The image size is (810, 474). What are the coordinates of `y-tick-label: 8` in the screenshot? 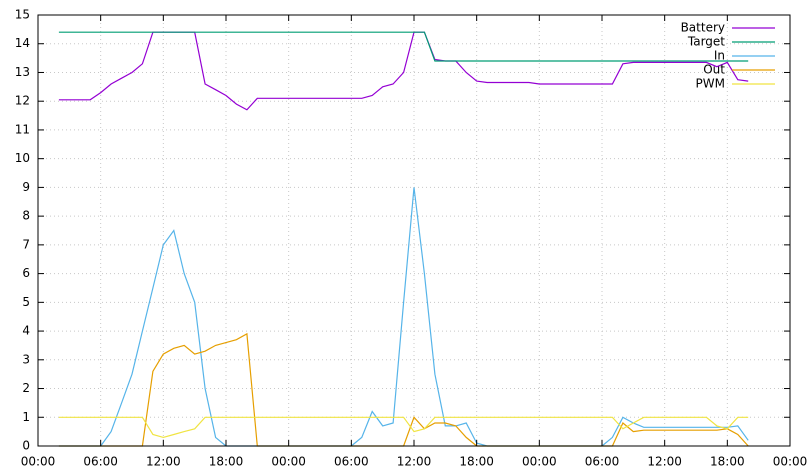 It's located at (26, 216).